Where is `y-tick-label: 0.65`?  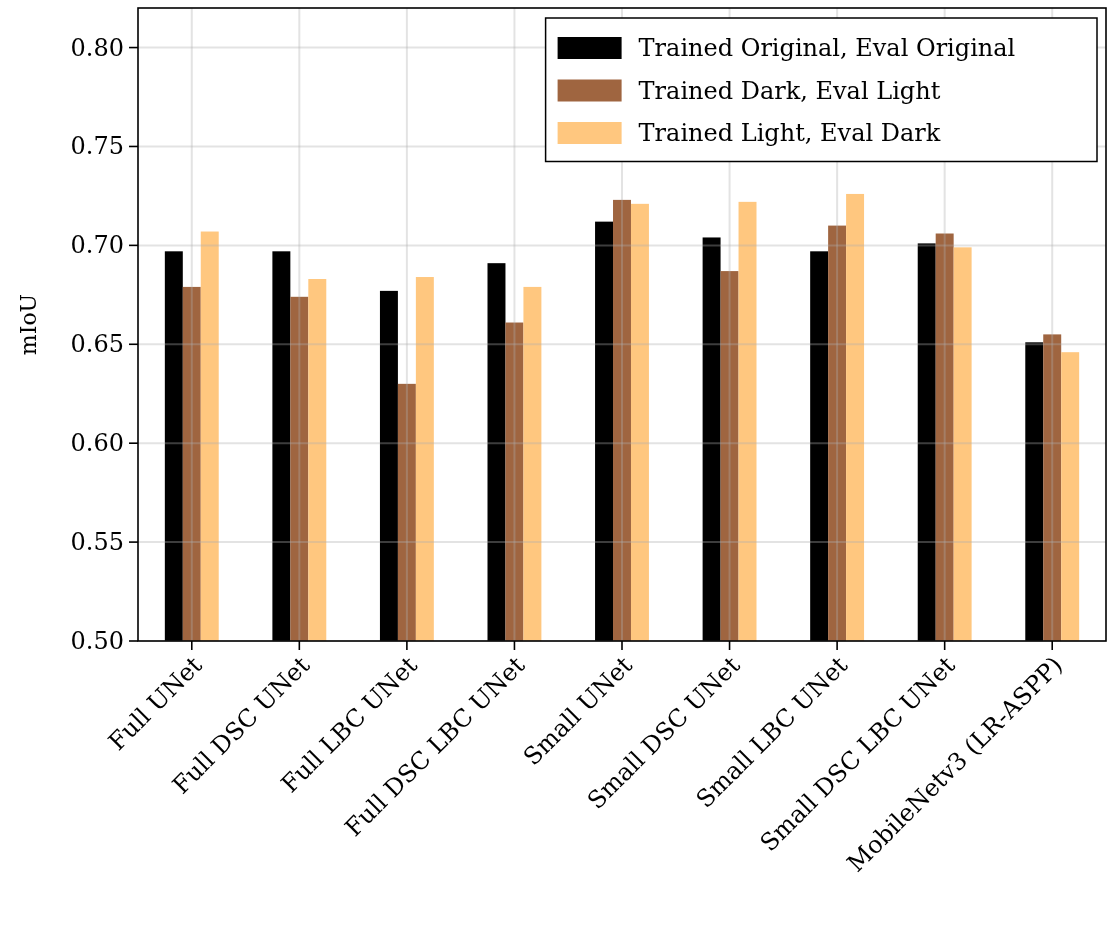
y-tick-label: 0.65 is located at coordinates (97, 344).